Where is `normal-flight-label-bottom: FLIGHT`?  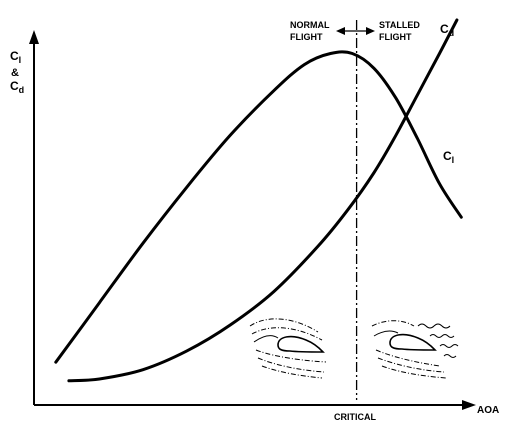
normal-flight-label-bottom: FLIGHT is located at coordinates (306, 37).